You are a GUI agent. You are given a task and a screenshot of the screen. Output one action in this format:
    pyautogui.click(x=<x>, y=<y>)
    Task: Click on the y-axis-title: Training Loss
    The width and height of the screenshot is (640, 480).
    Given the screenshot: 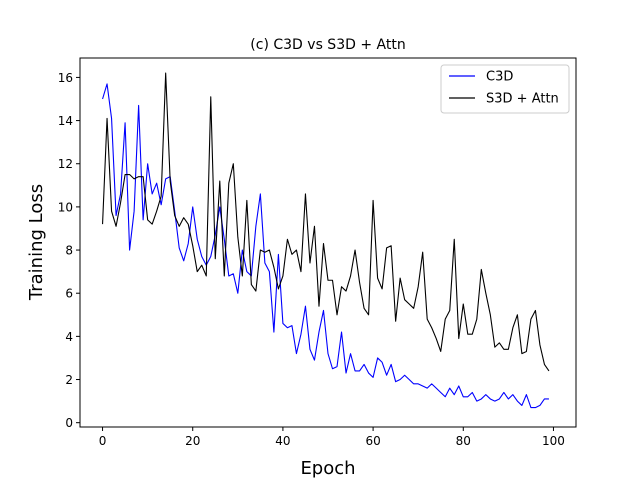 What is the action you would take?
    pyautogui.click(x=36, y=242)
    